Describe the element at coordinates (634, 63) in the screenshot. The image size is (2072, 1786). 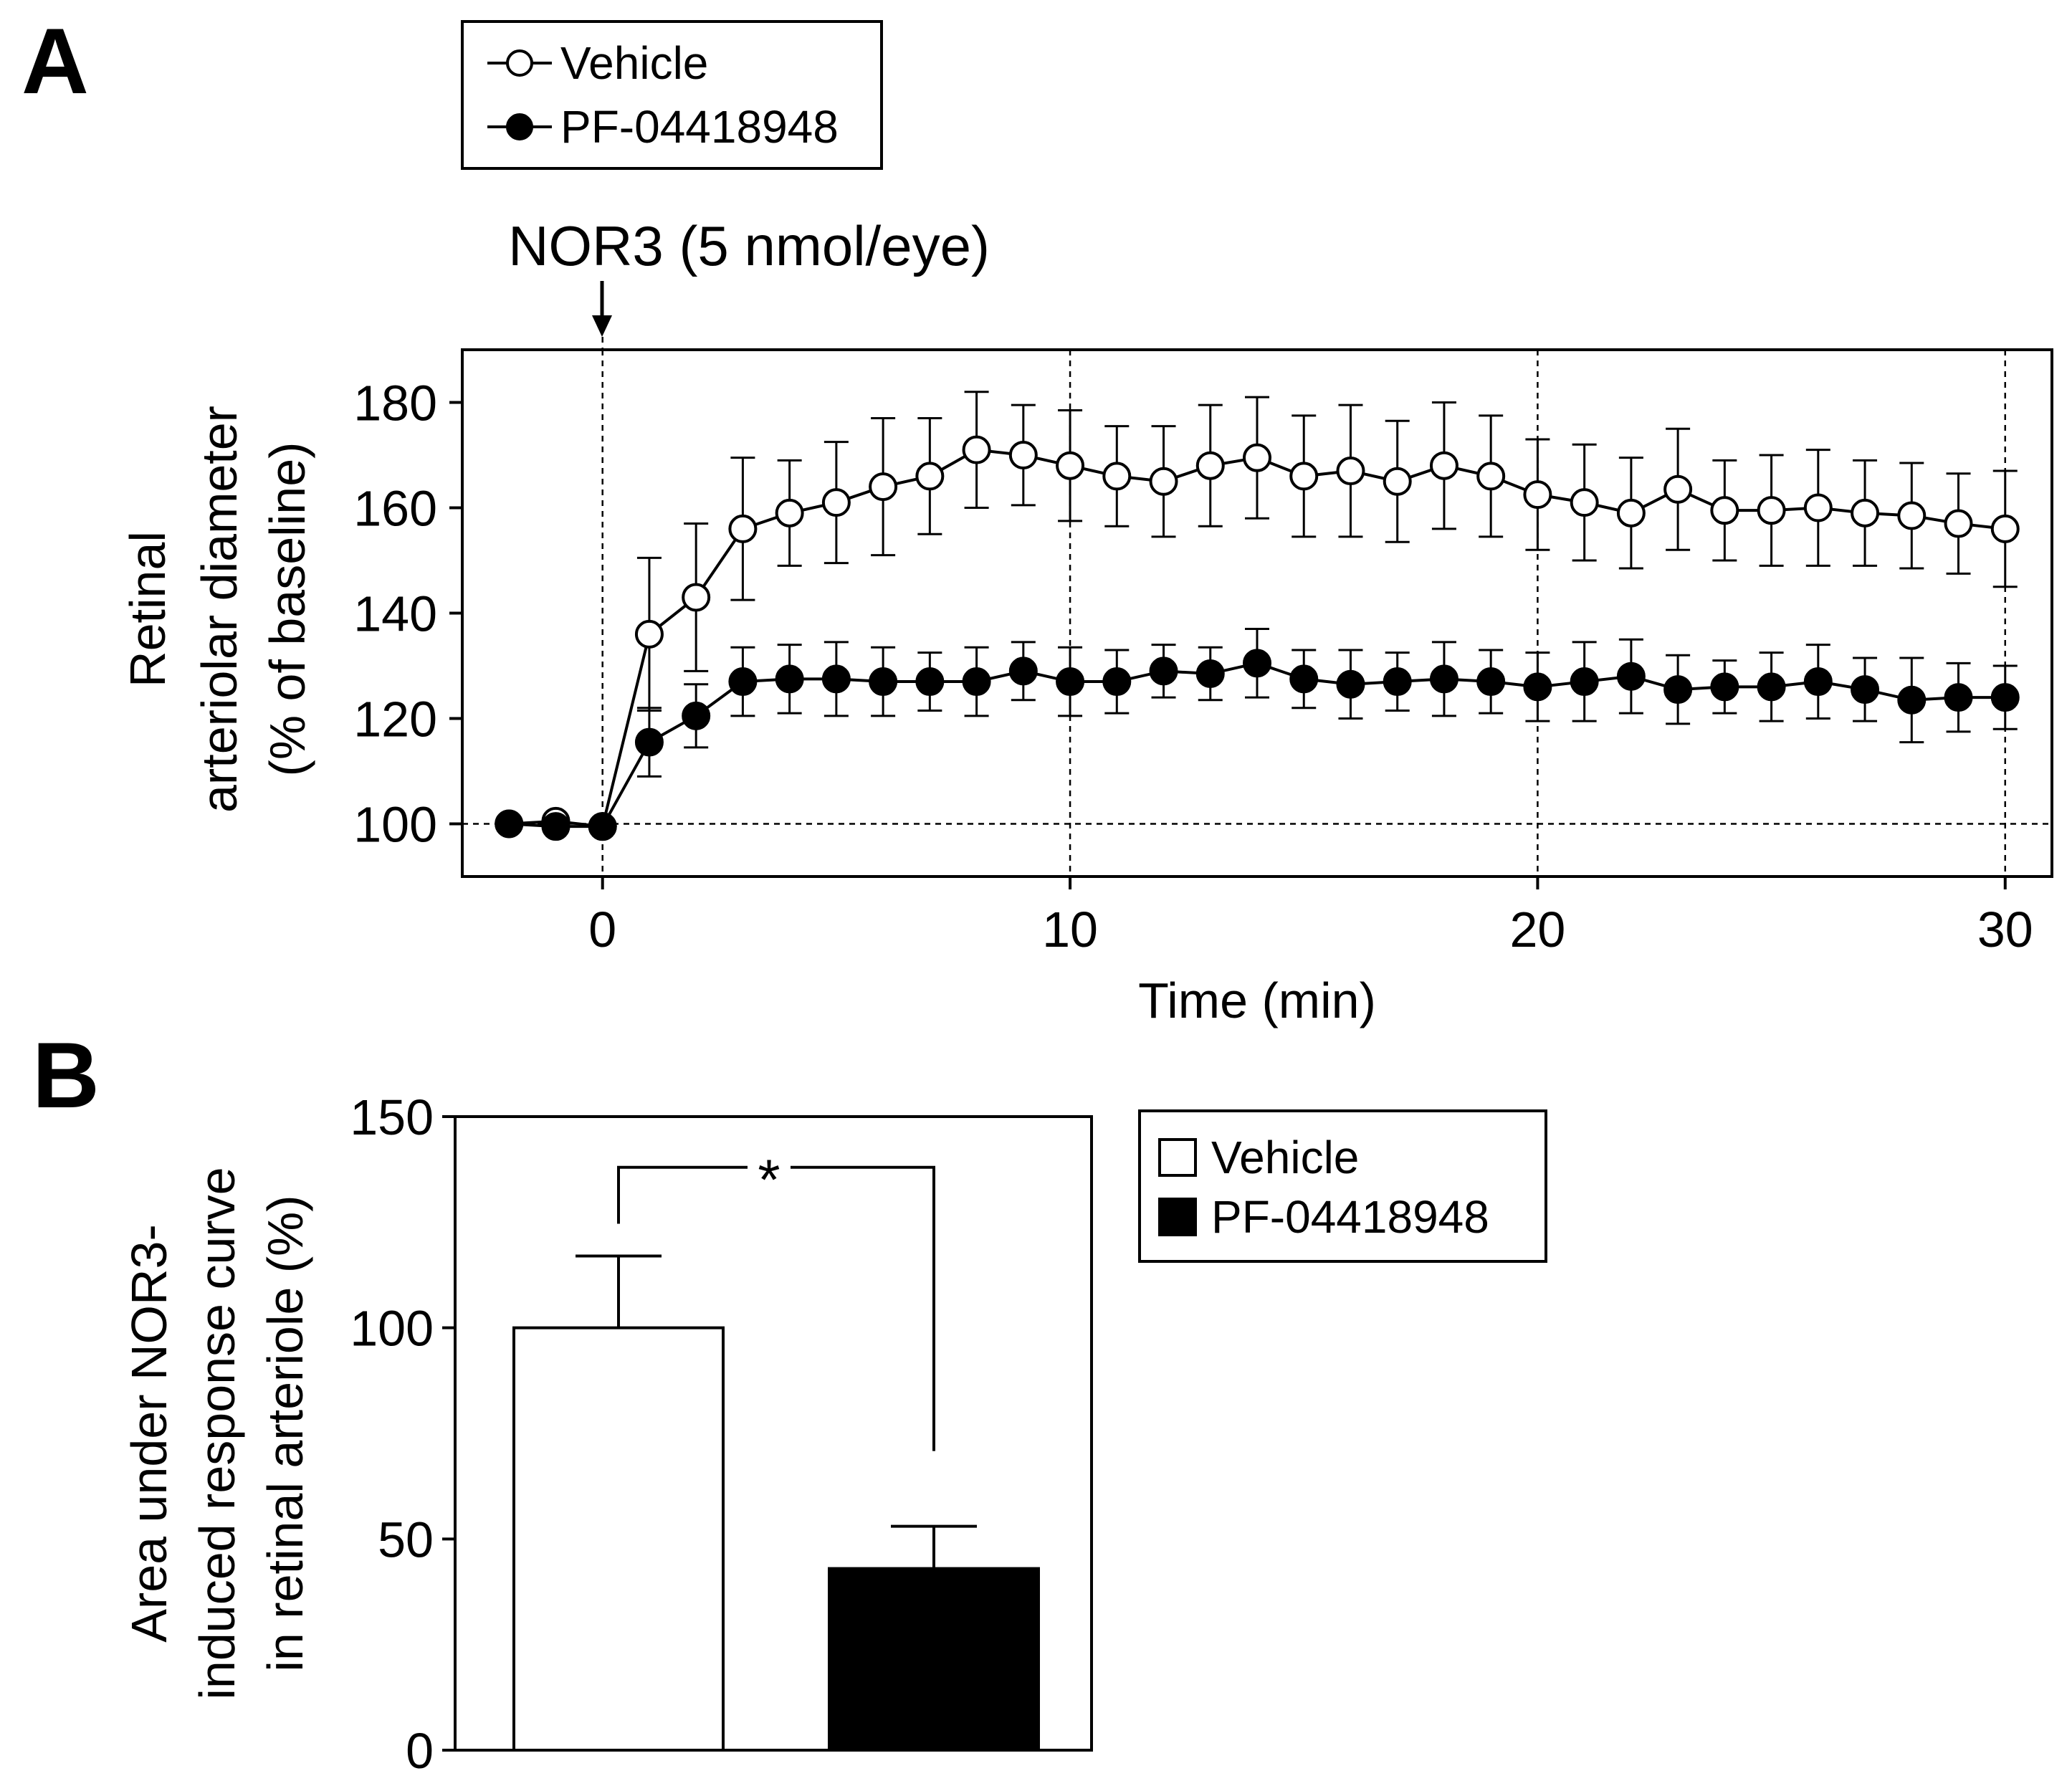
I see `legend-a-vehicle-label: Vehicle` at that location.